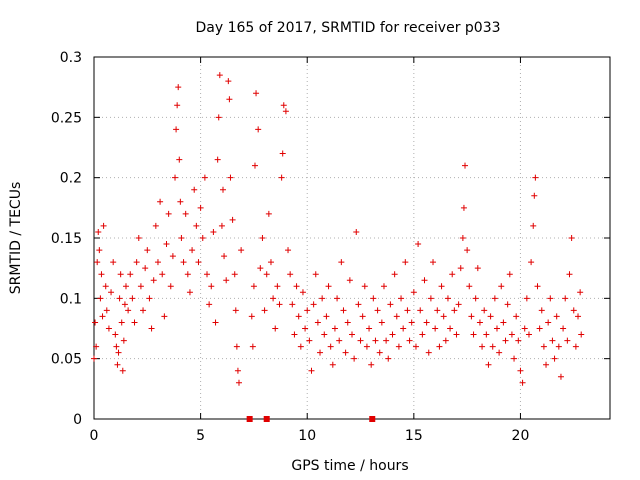 The height and width of the screenshot is (480, 640). Describe the element at coordinates (77, 420) in the screenshot. I see `y-tick-label: 0` at that location.